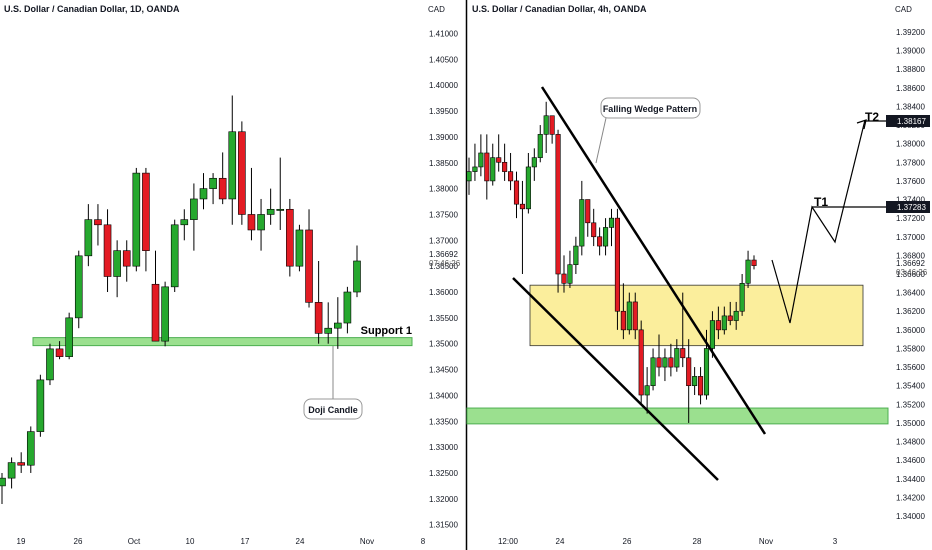 This screenshot has height=550, width=932. Describe the element at coordinates (333, 409) in the screenshot. I see `doji-callout` at that location.